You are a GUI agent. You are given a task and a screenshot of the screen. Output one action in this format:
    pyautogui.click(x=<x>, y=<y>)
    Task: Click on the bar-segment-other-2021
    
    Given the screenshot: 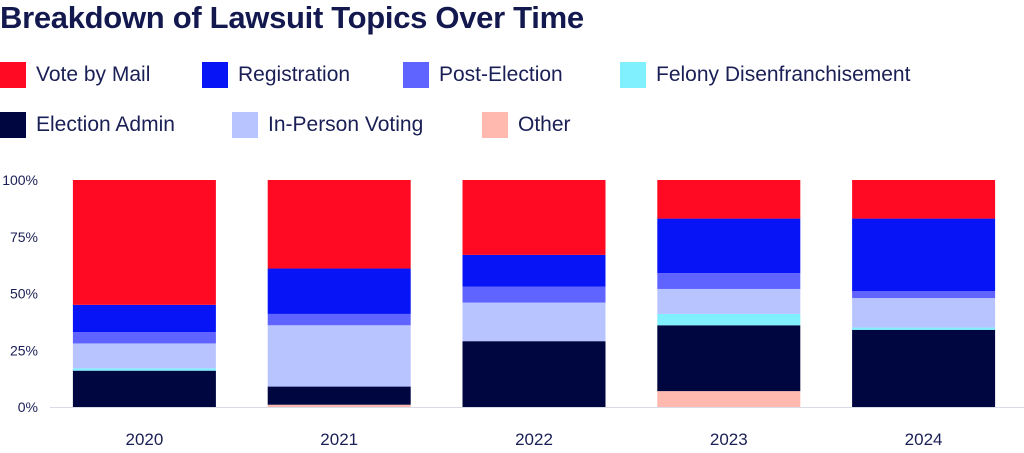 What is the action you would take?
    pyautogui.click(x=339, y=405)
    